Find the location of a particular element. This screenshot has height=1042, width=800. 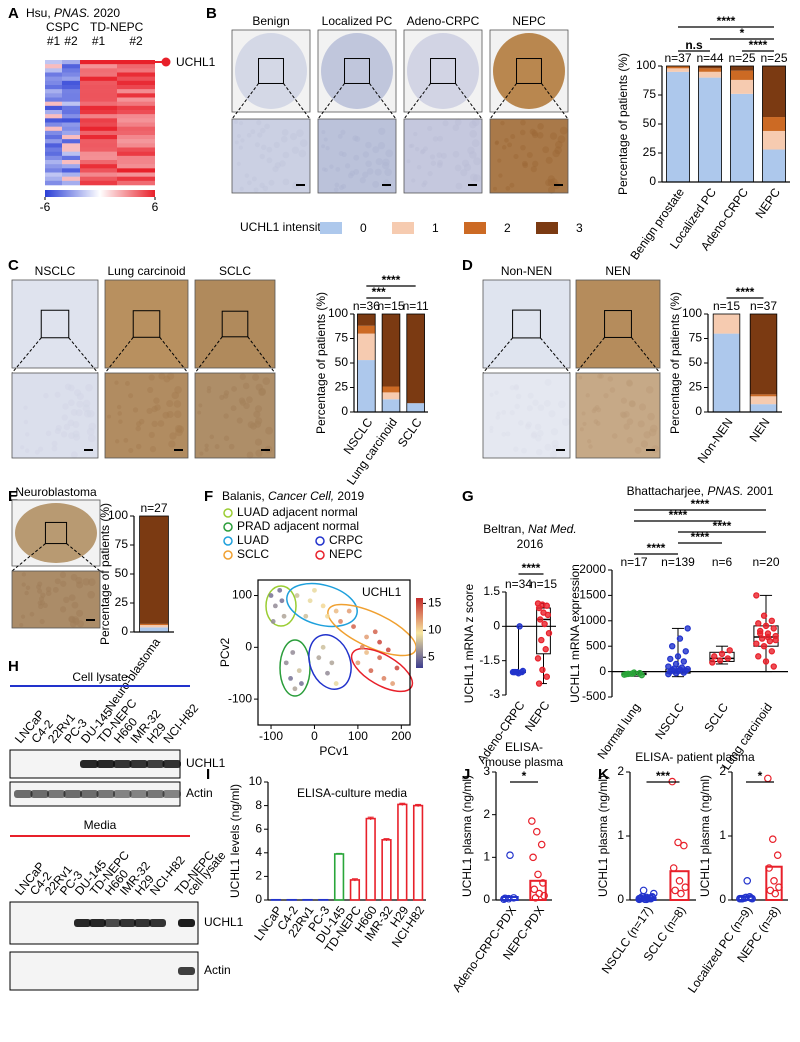

legend-label: PRAD adjacent normal is located at coordinates (298, 526).